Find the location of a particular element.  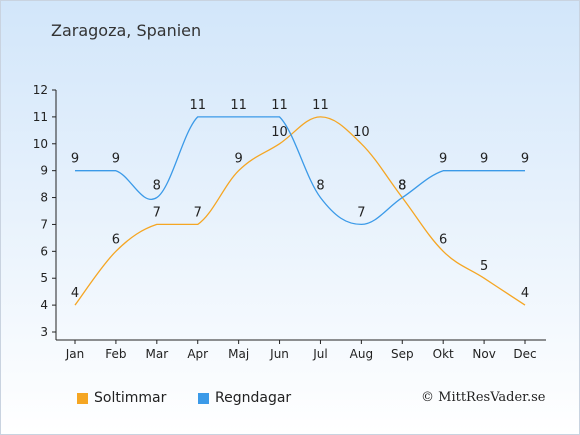

y-tick-label: 8 is located at coordinates (44, 198).